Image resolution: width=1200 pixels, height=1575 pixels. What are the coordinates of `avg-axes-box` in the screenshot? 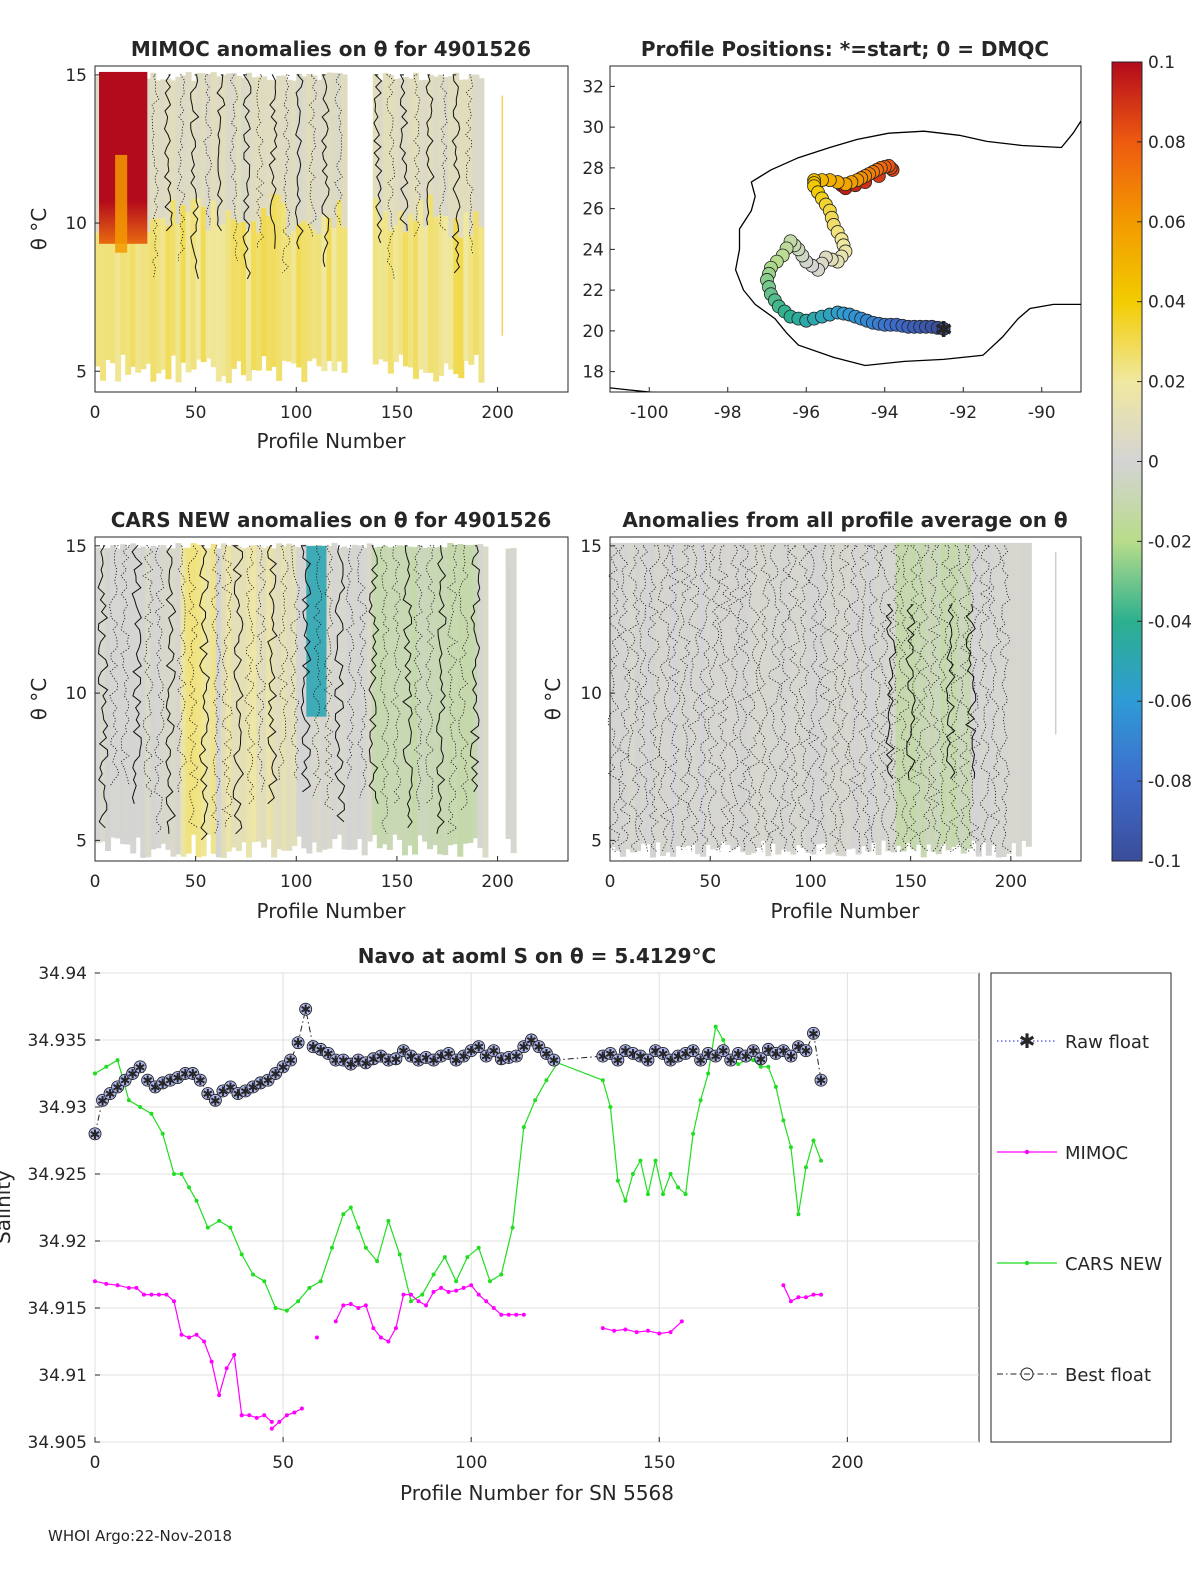 It's located at (845, 699).